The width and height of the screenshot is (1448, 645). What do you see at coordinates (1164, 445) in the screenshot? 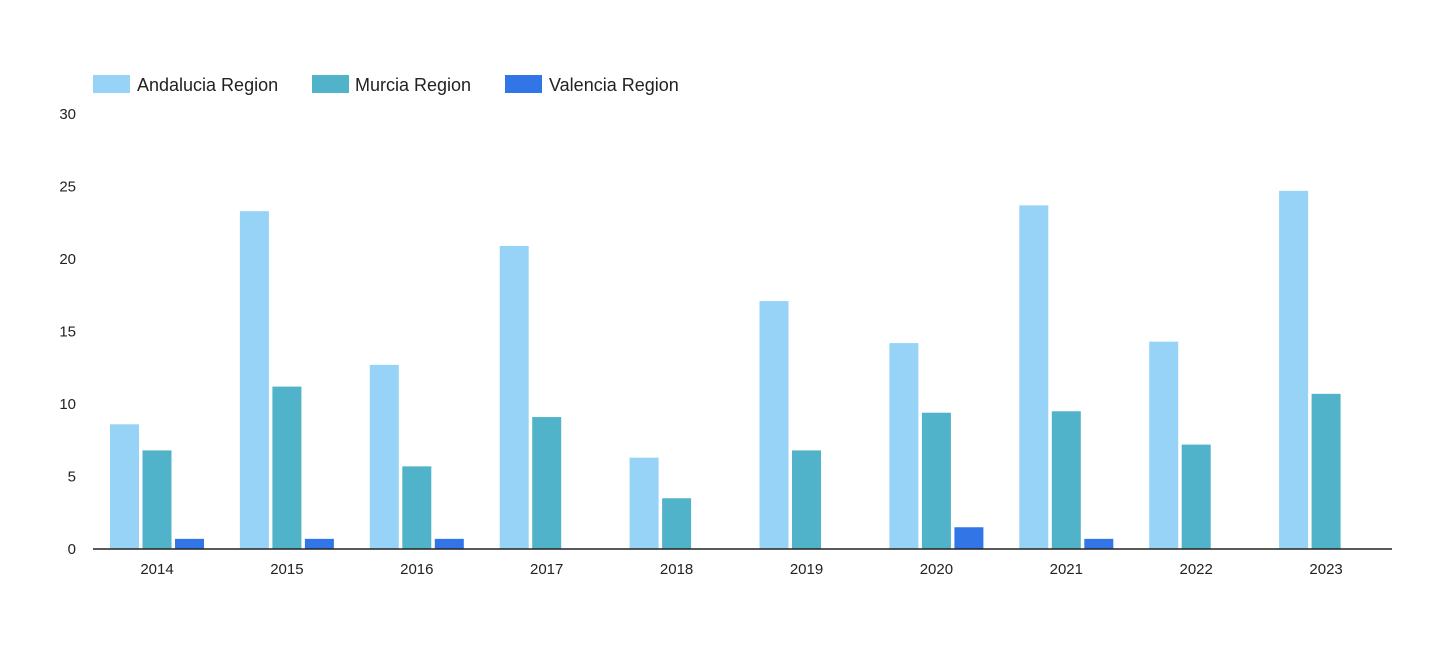
I see `bar-andalucia-2022` at bounding box center [1164, 445].